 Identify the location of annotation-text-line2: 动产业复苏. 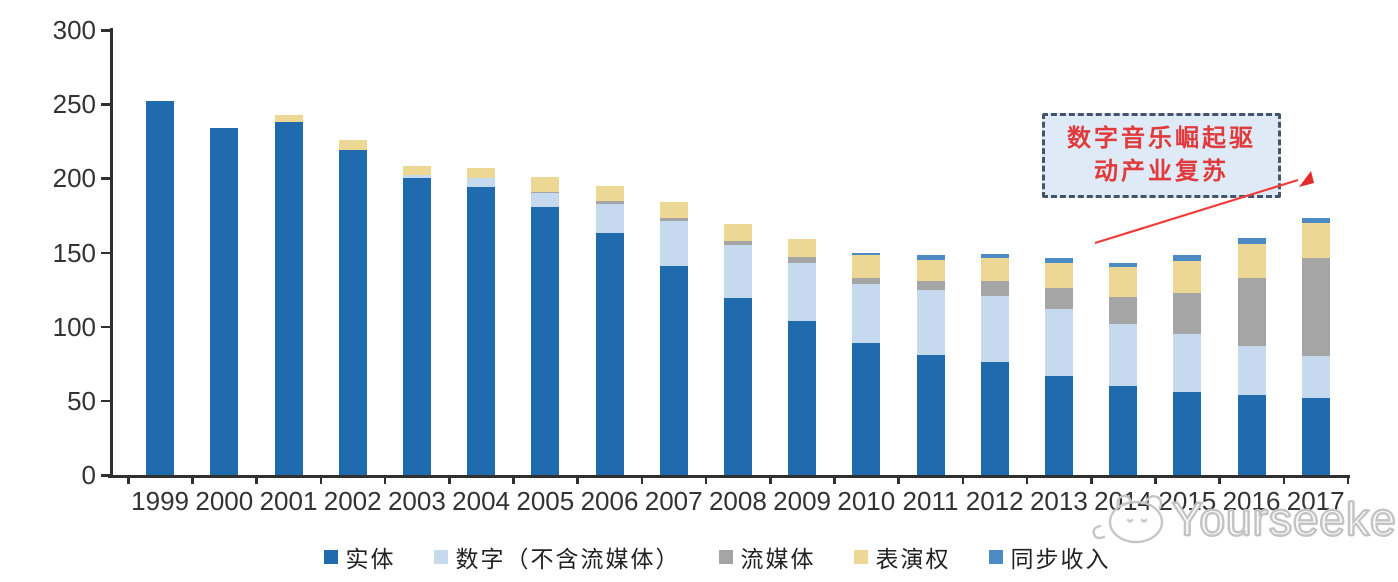
(1161, 171).